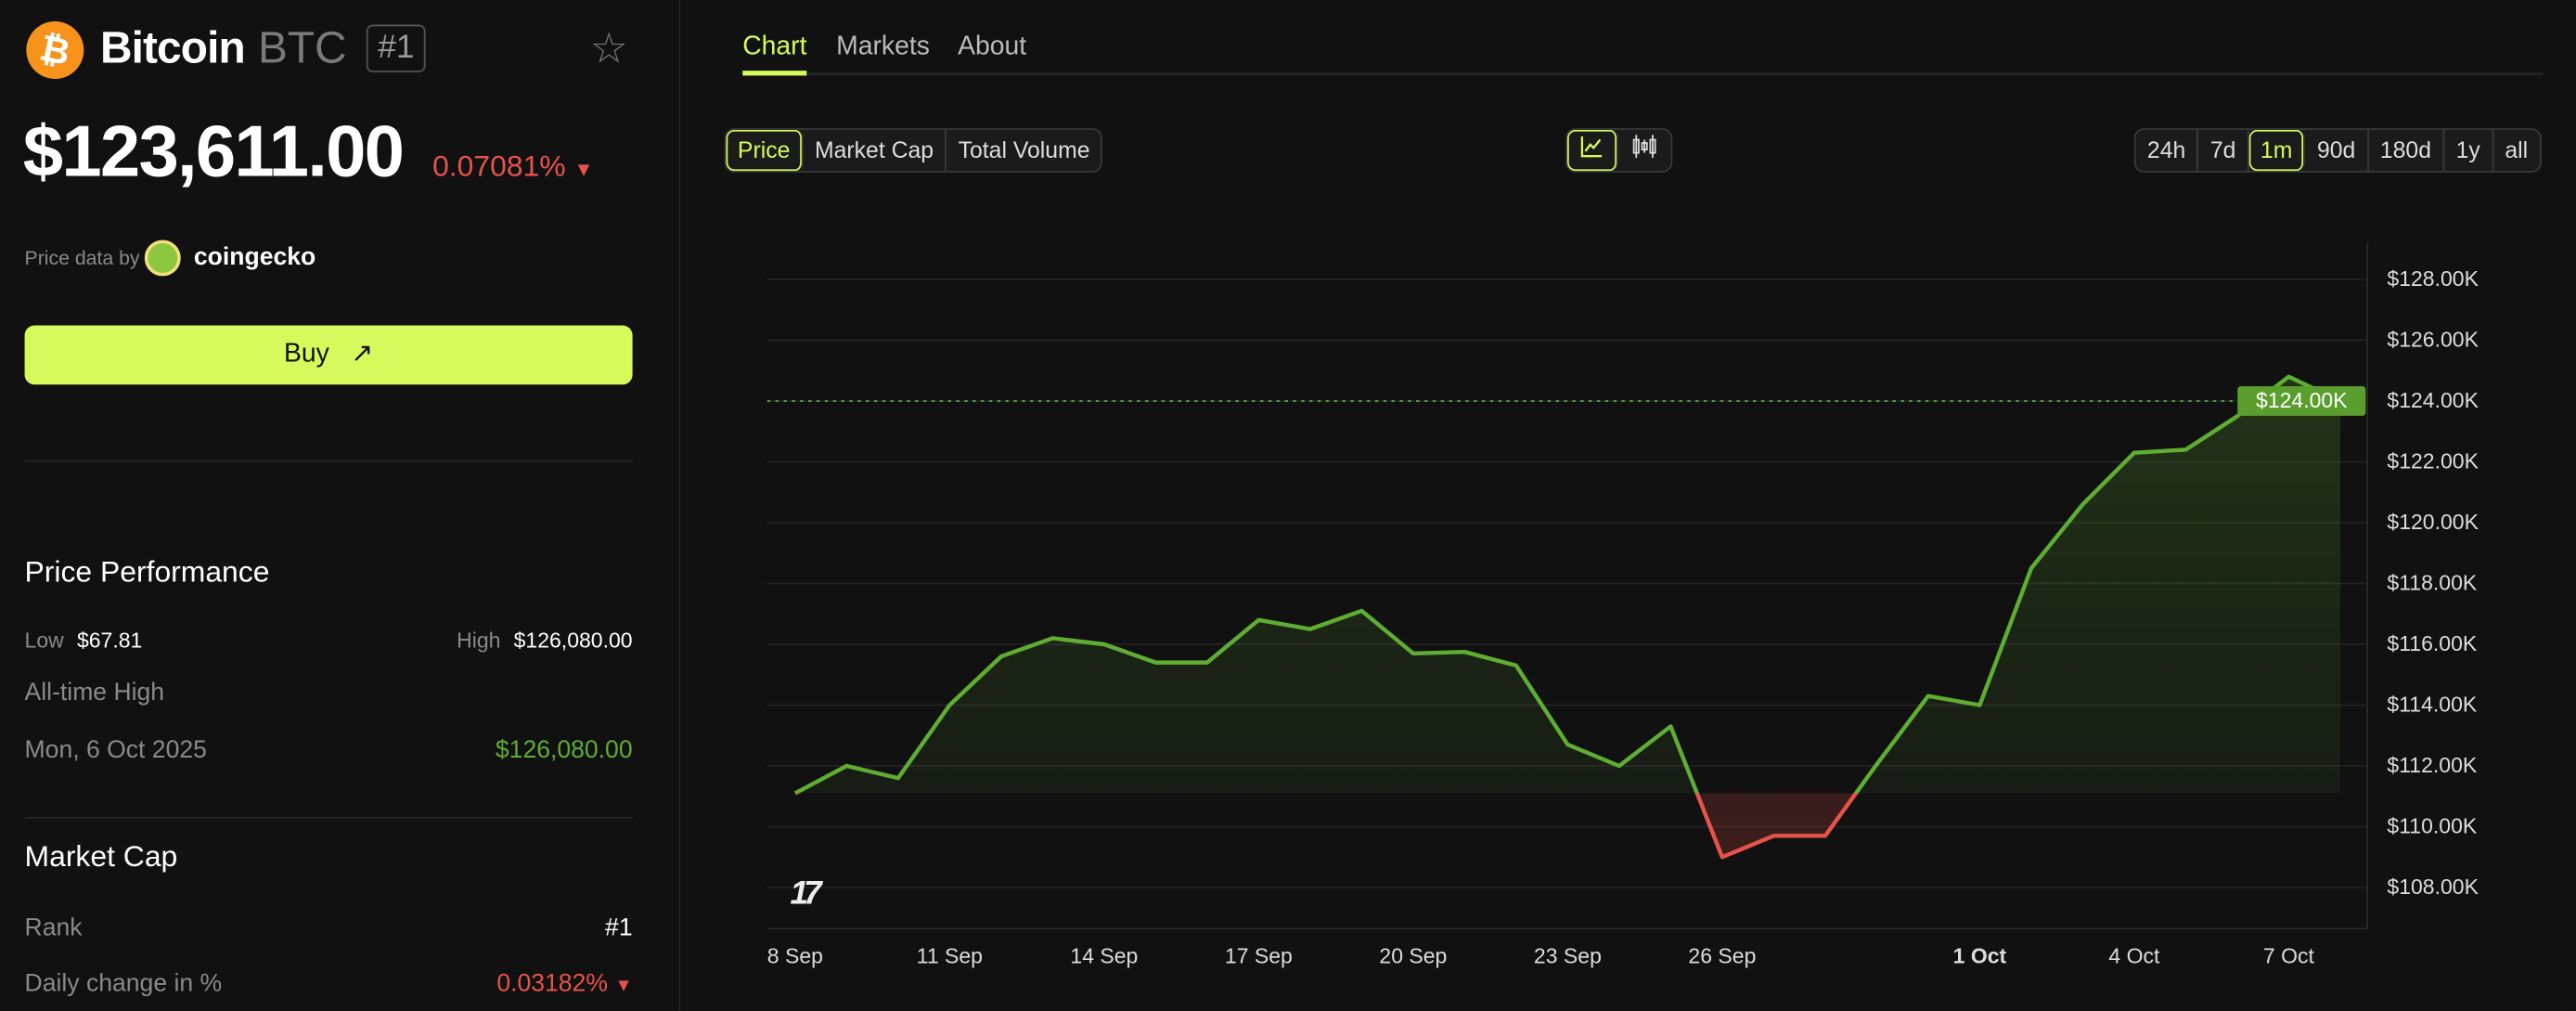  I want to click on y-tick-label: $126.00K, so click(2433, 340).